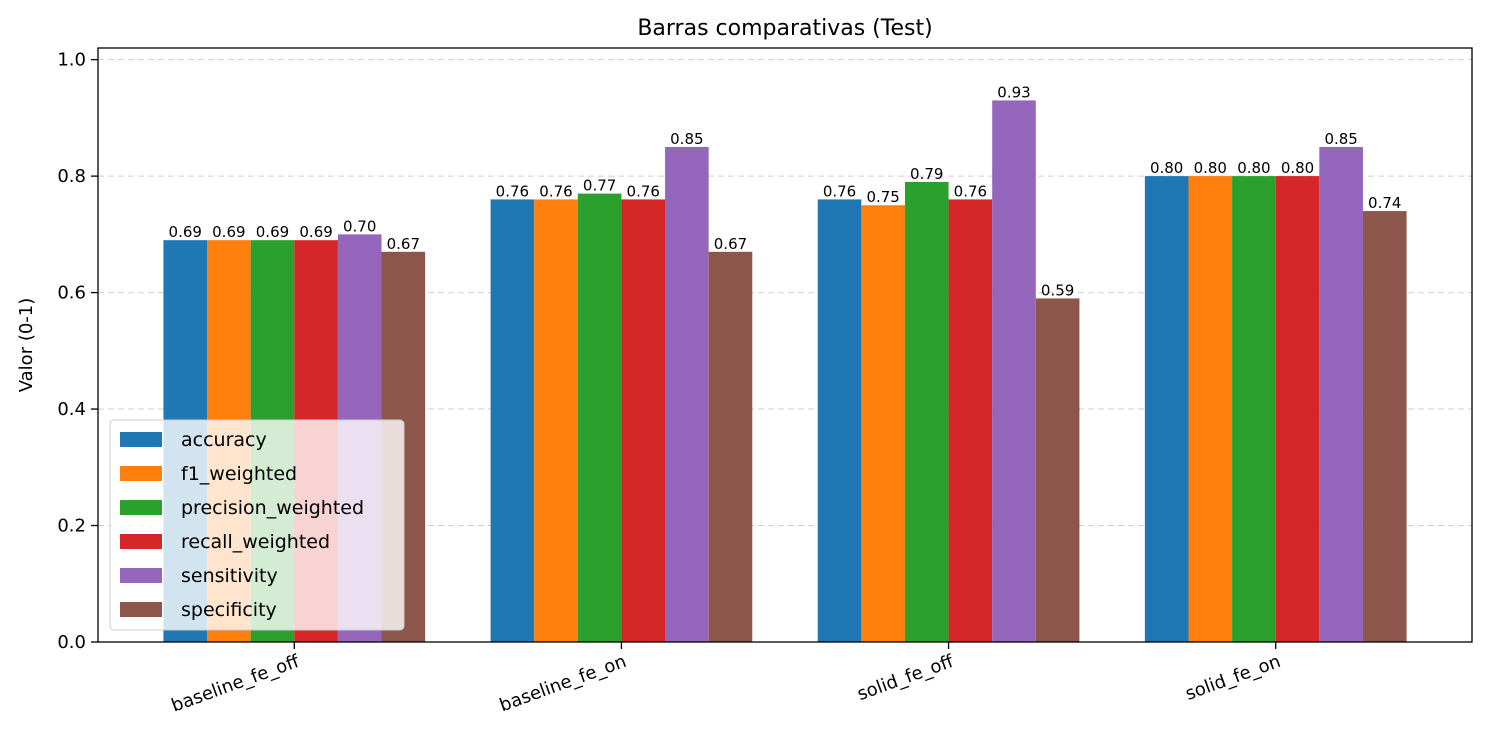 The image size is (1488, 756). I want to click on bar-value-label: 0.77, so click(599, 186).